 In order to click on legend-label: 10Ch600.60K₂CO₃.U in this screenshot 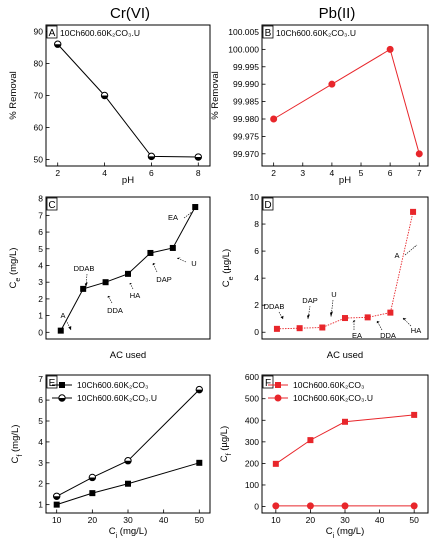, I will do `click(333, 398)`.